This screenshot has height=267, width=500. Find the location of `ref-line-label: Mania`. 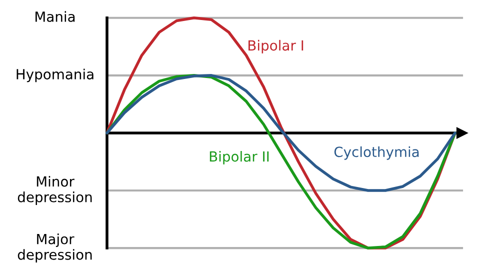

ref-line-label: Mania is located at coordinates (55, 16).